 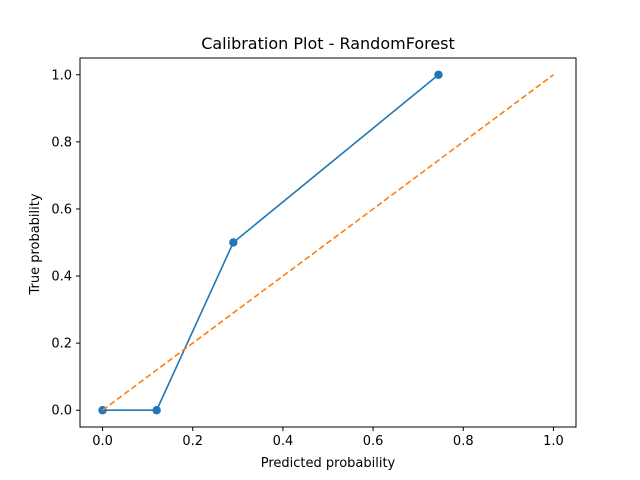 I want to click on x-tick-label-5: 1.0, so click(x=553, y=441).